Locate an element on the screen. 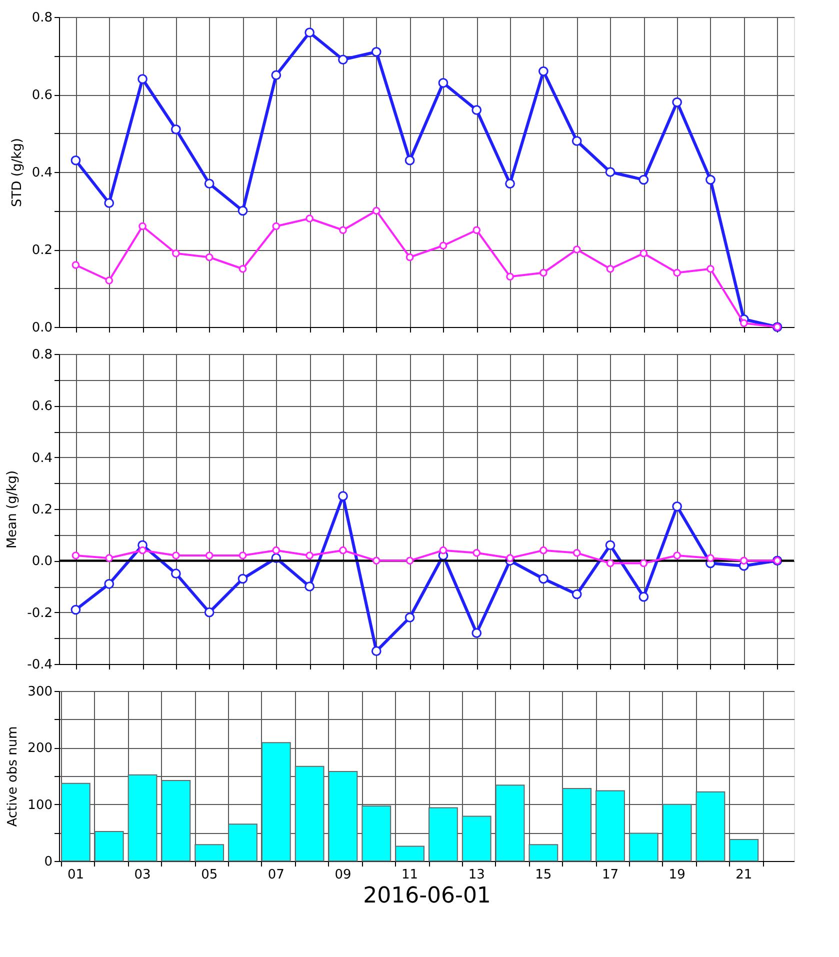 This screenshot has width=839, height=957. y-tick-label: -0.2 is located at coordinates (39, 613).